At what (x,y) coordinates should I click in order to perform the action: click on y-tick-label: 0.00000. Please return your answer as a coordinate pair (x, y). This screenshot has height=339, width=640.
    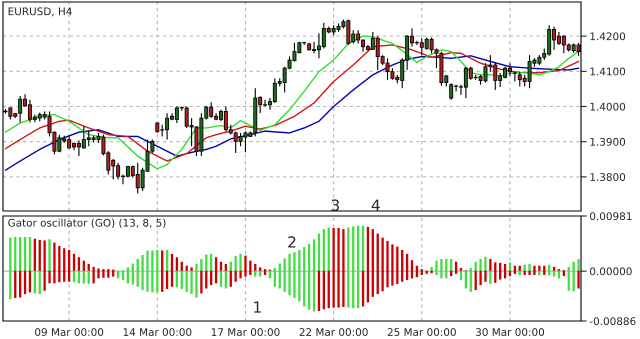
    Looking at the image, I should click on (611, 271).